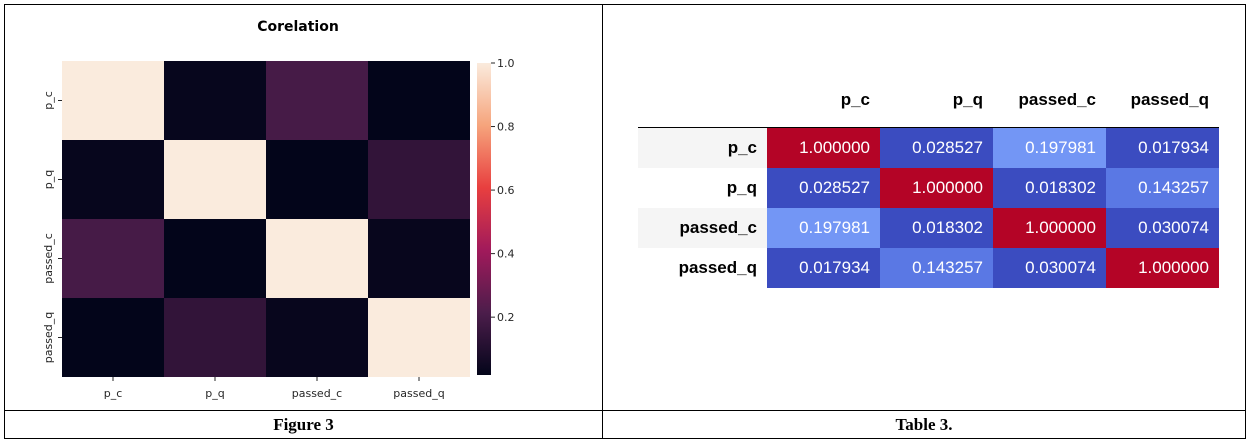 The image size is (1252, 443). What do you see at coordinates (1162, 228) in the screenshot?
I see `table-cell-passed_c-passed_q: 0.030074` at bounding box center [1162, 228].